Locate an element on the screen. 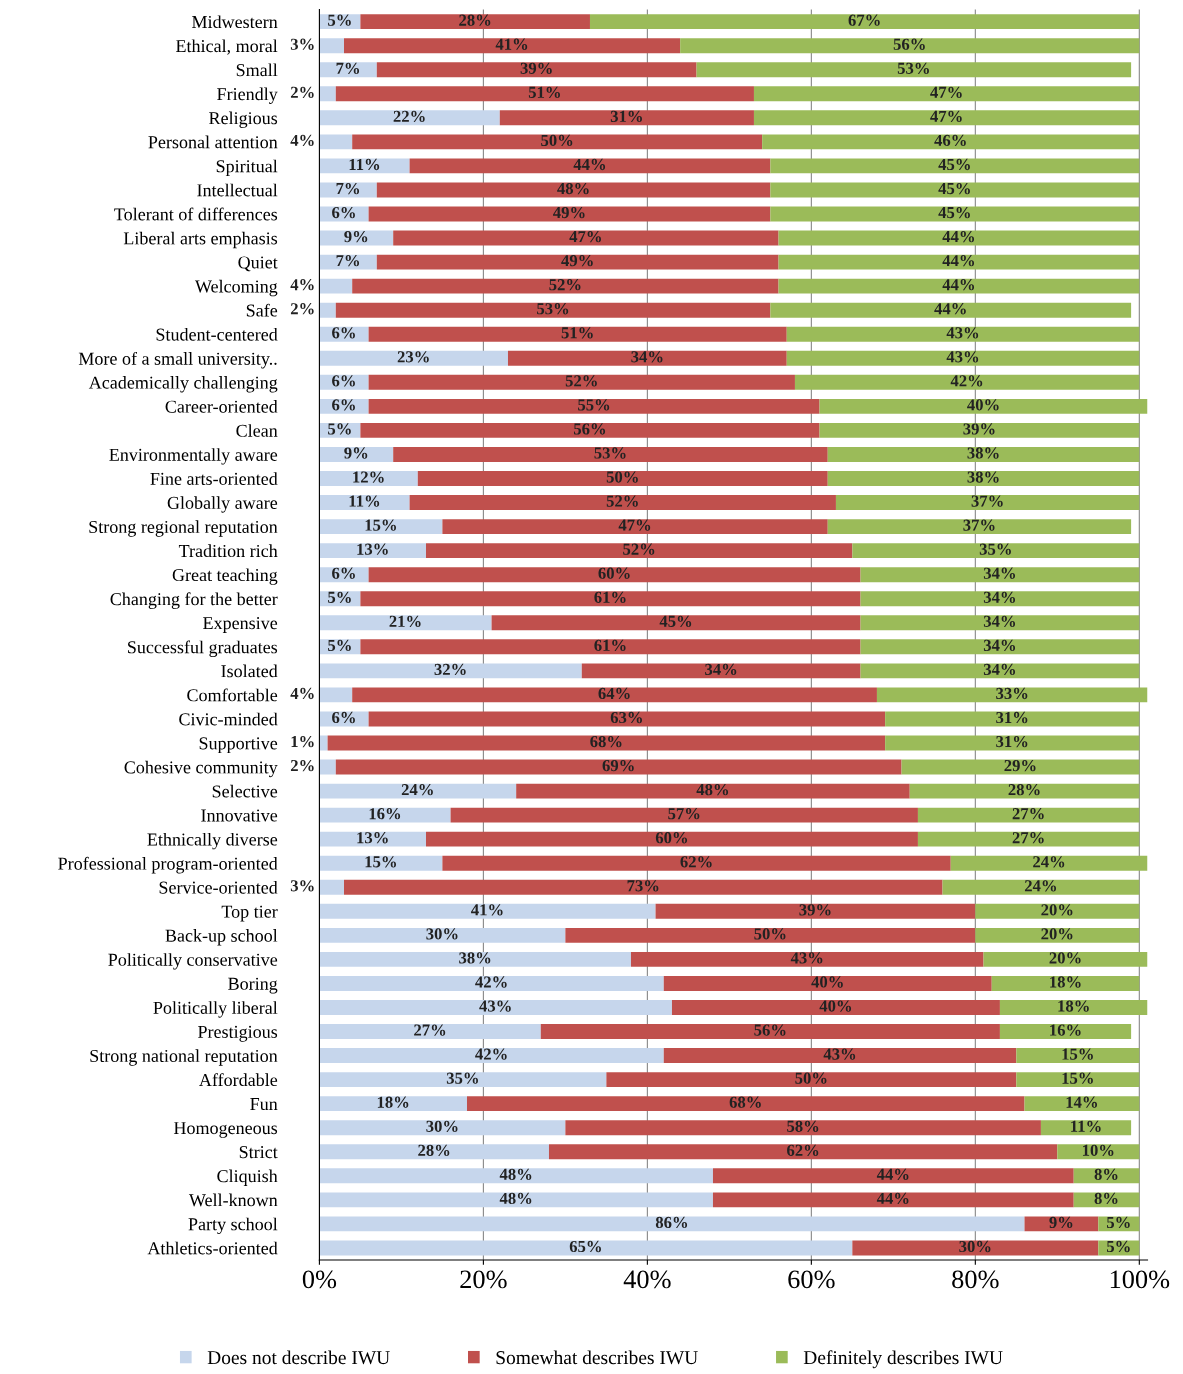  data-label: 69% is located at coordinates (618, 765).